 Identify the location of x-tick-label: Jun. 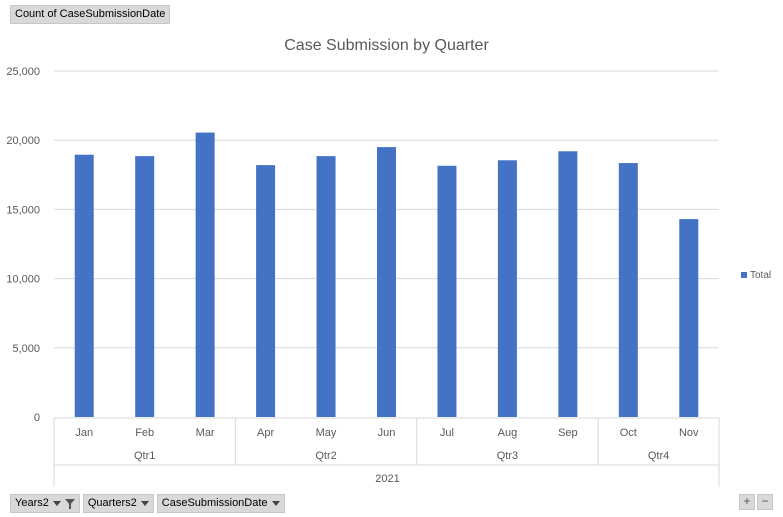
(387, 433).